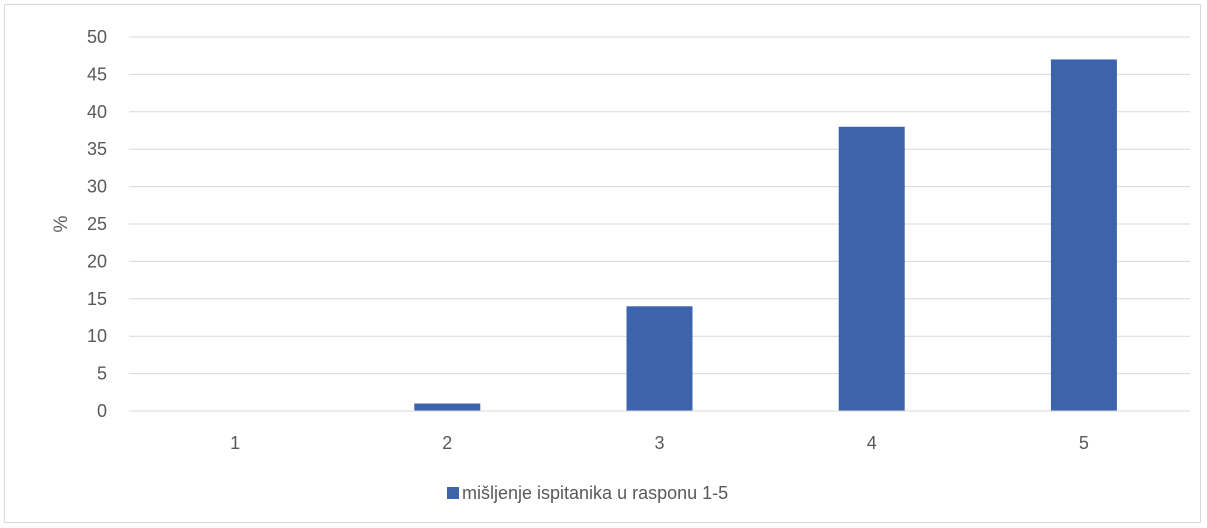 The height and width of the screenshot is (528, 1207). What do you see at coordinates (1084, 443) in the screenshot?
I see `x-tick-label: 5` at bounding box center [1084, 443].